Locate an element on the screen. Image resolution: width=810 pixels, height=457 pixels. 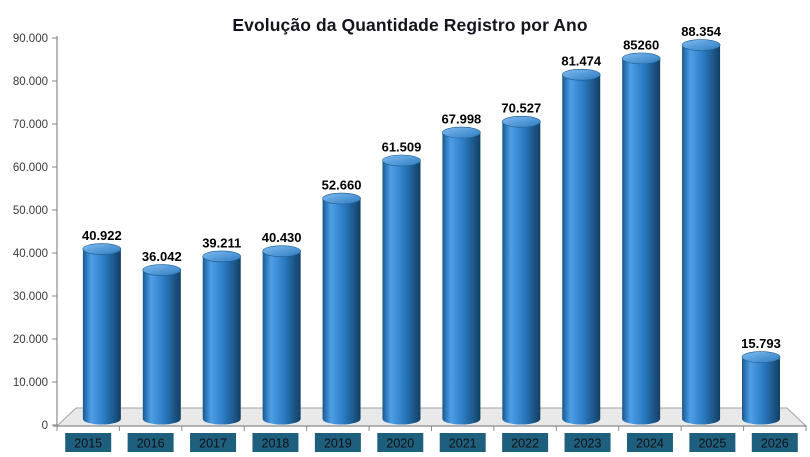
bar-2015 is located at coordinates (102, 334).